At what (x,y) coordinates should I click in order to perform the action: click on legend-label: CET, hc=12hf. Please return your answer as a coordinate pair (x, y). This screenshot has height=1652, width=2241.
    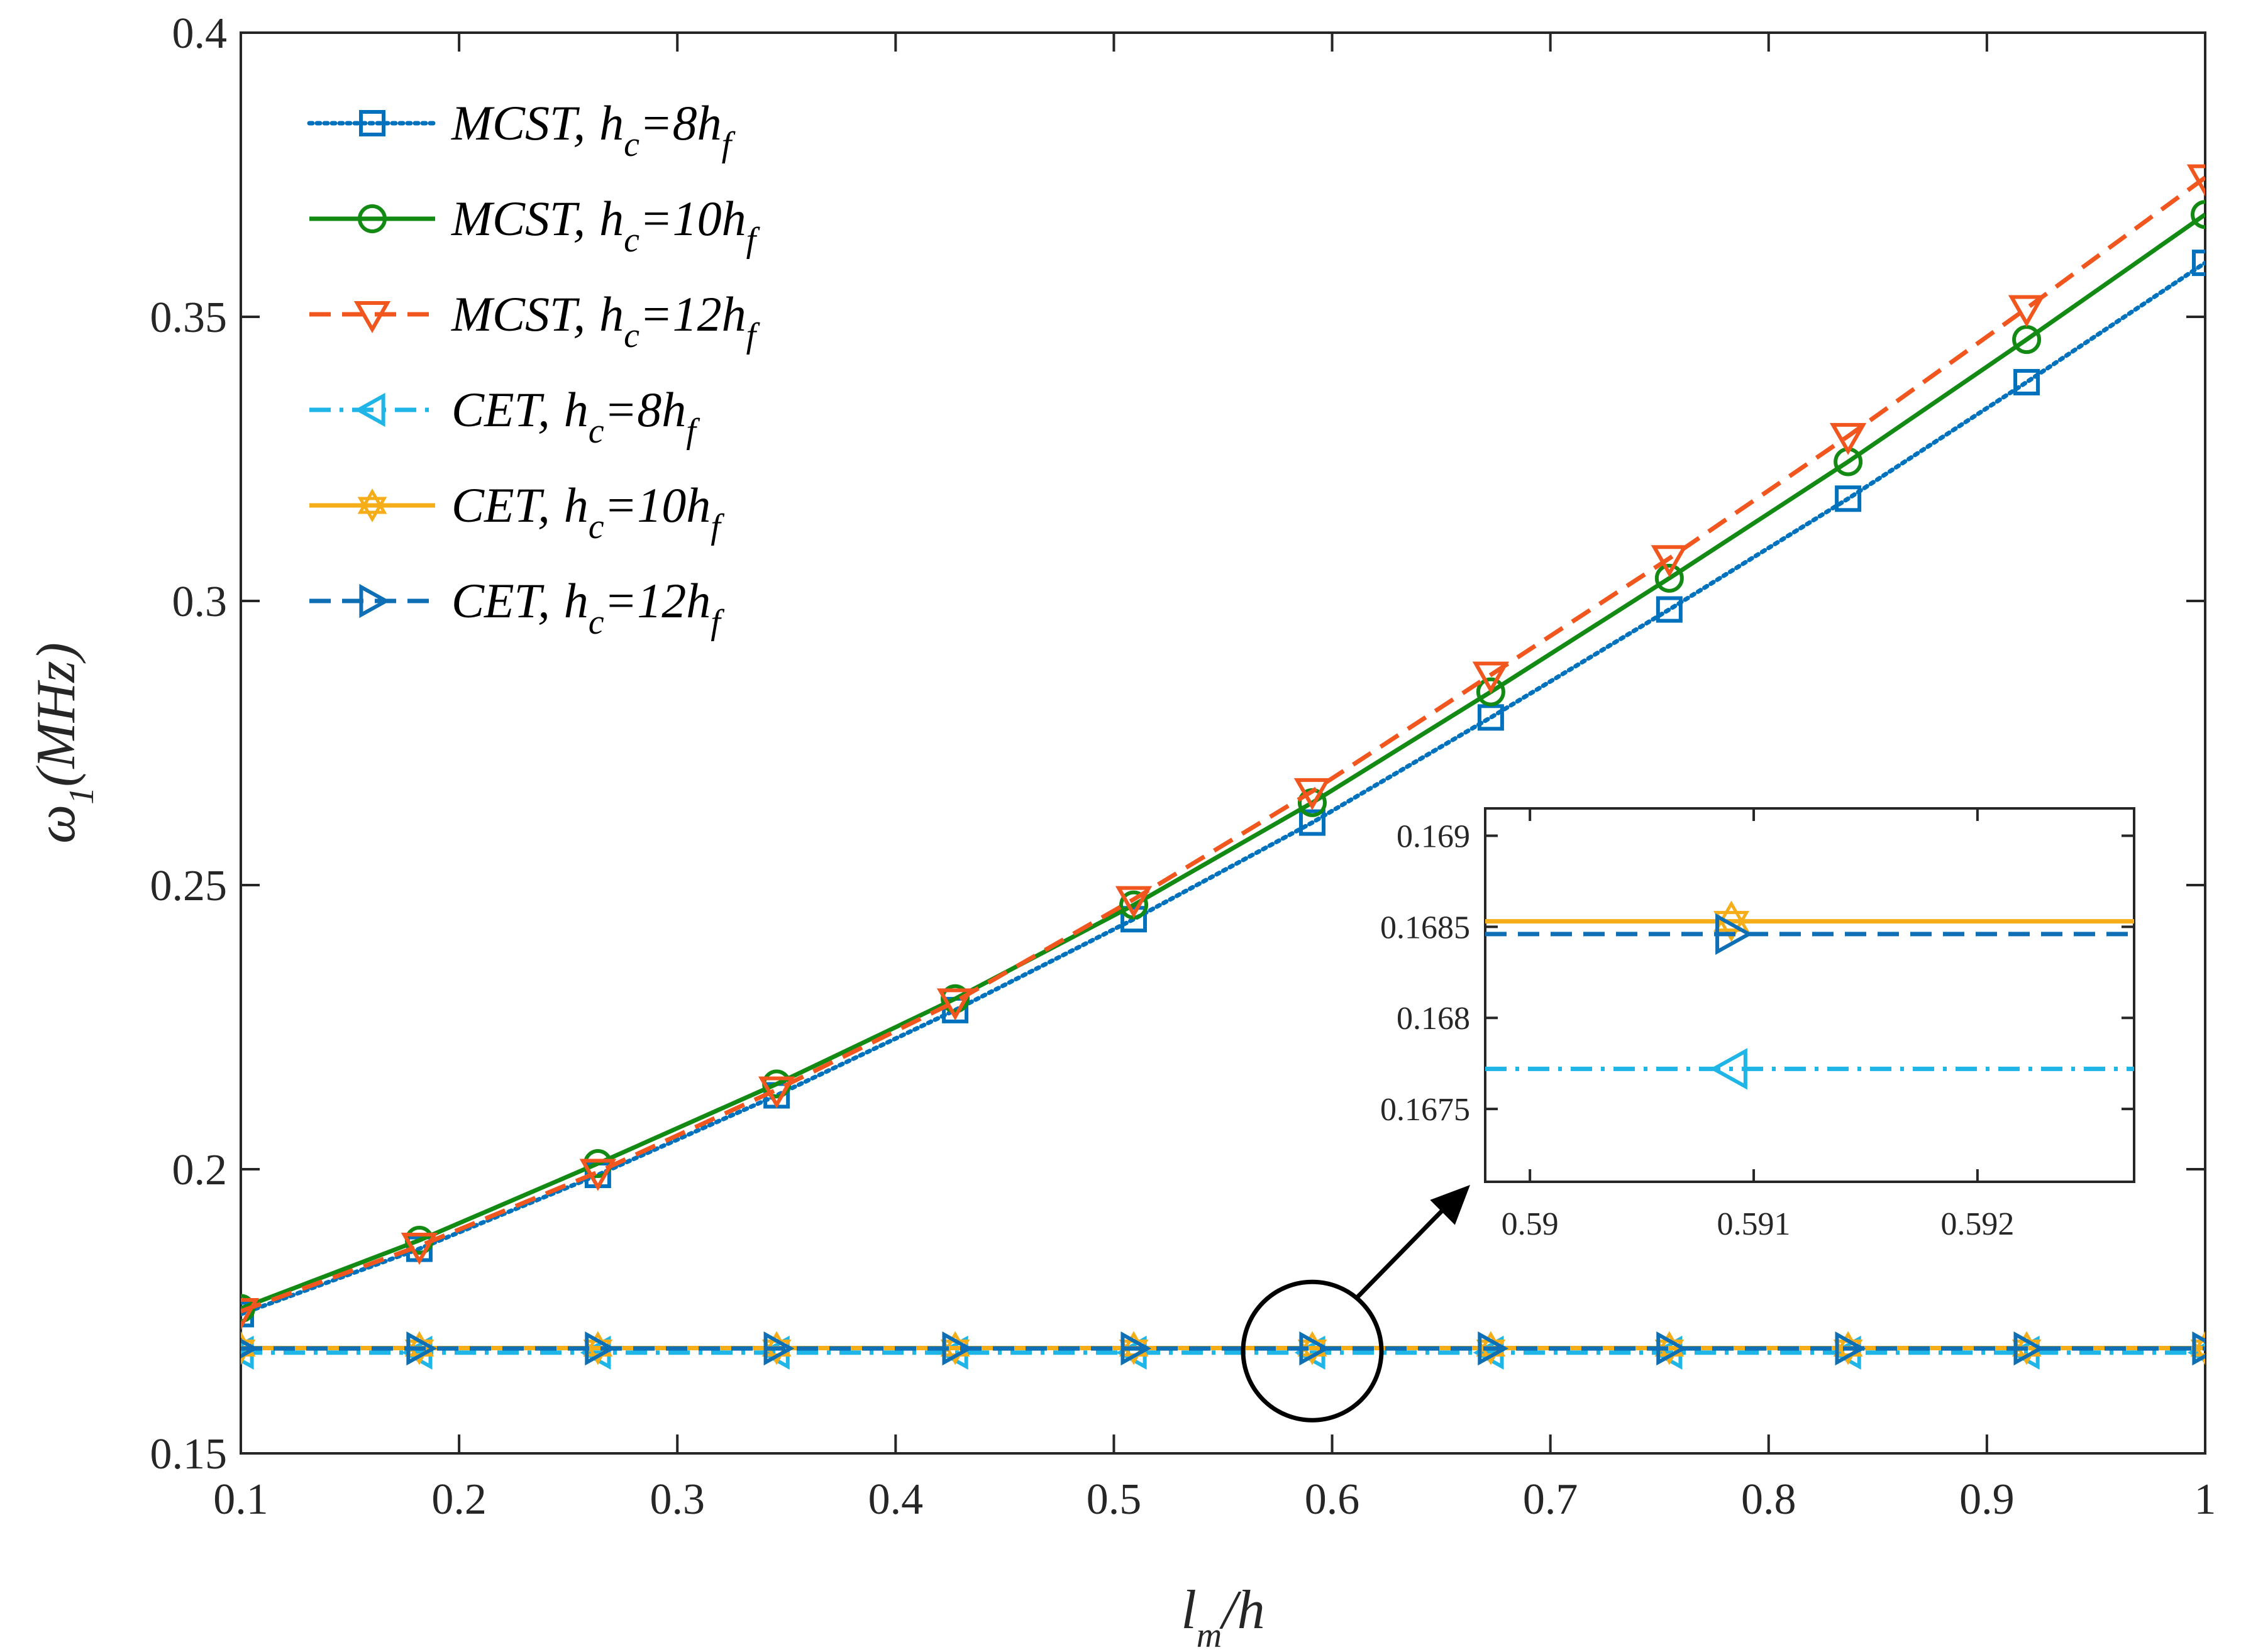
    Looking at the image, I should click on (588, 607).